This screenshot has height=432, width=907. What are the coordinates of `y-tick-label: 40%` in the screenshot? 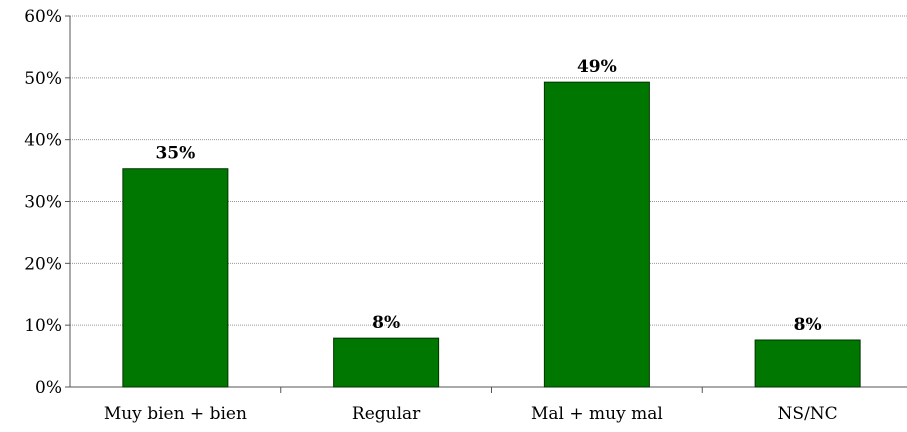 It's located at (43, 141).